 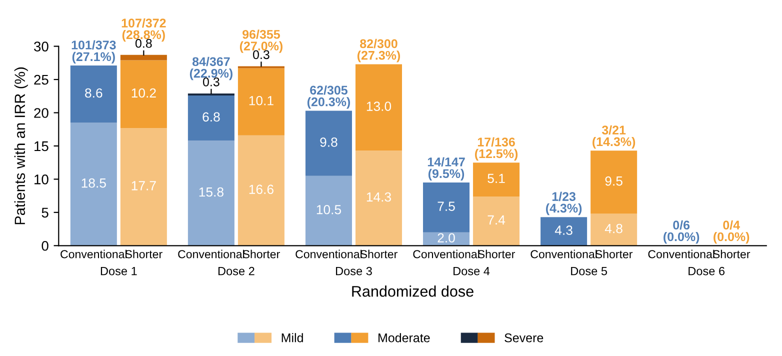 What do you see at coordinates (446, 206) in the screenshot?
I see `data-label: 7.5` at bounding box center [446, 206].